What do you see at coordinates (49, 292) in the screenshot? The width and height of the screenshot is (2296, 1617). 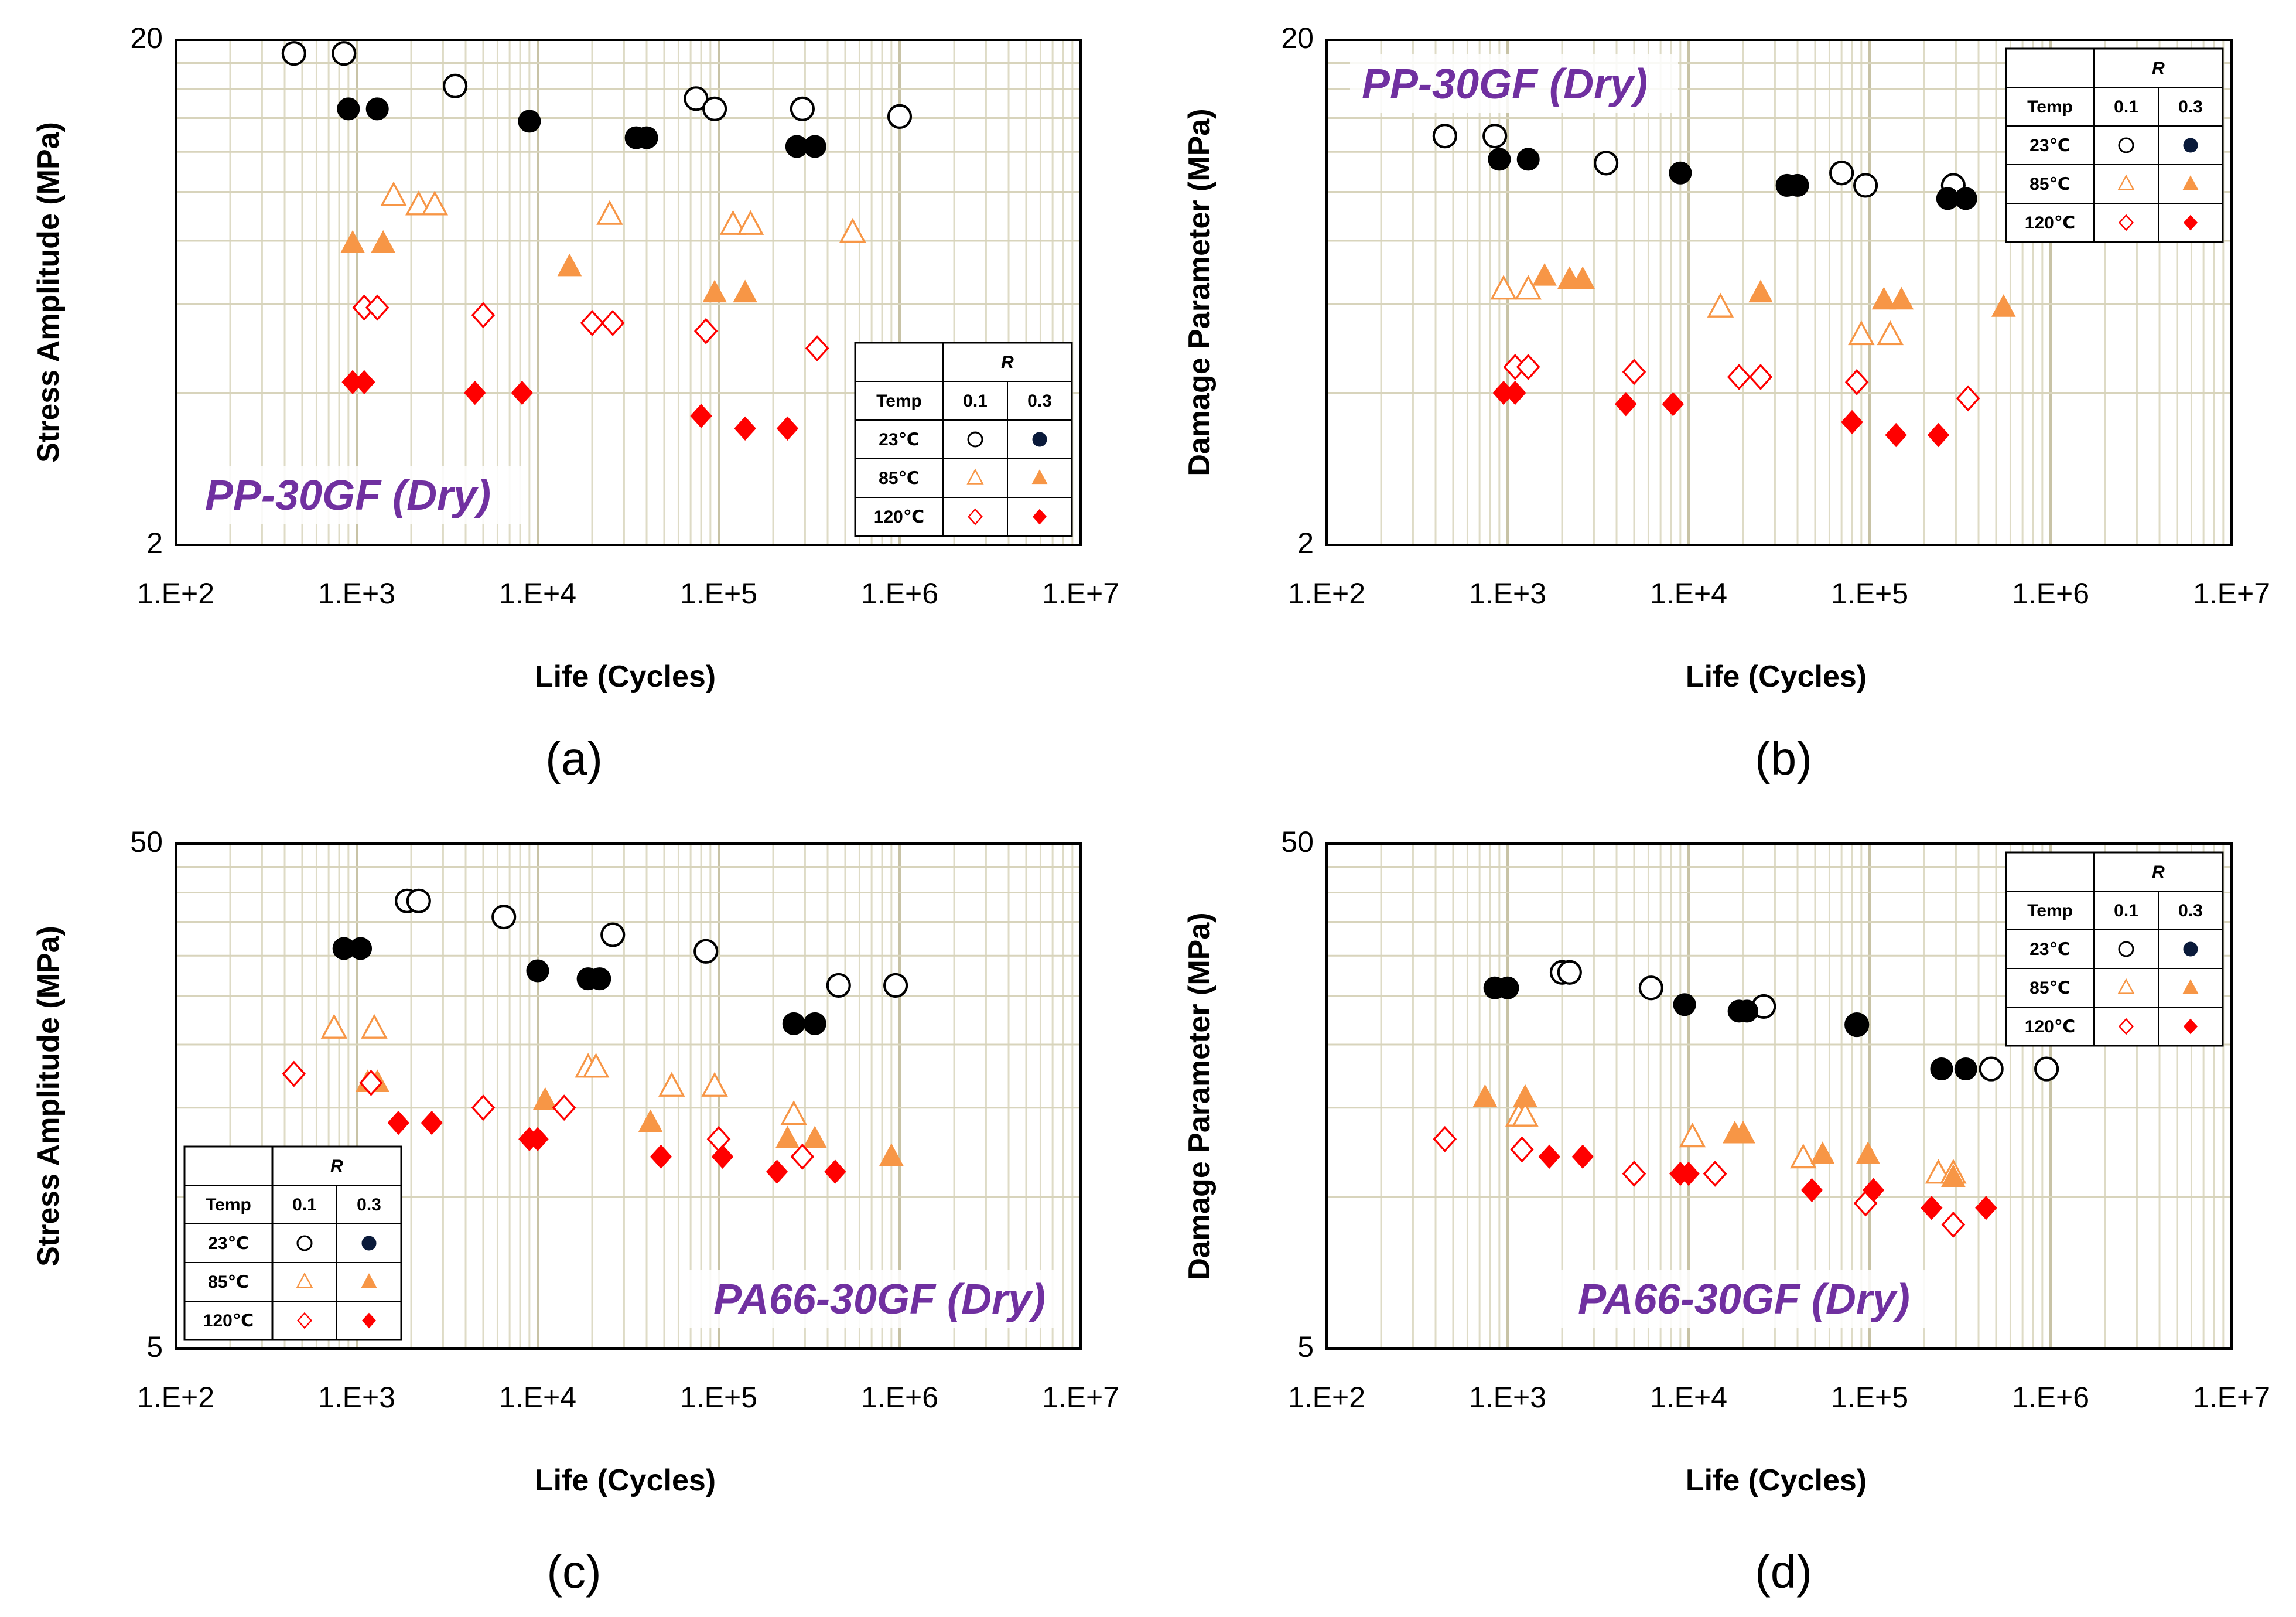 I see `y-axis-label: Stress Amplitude (MPa)` at bounding box center [49, 292].